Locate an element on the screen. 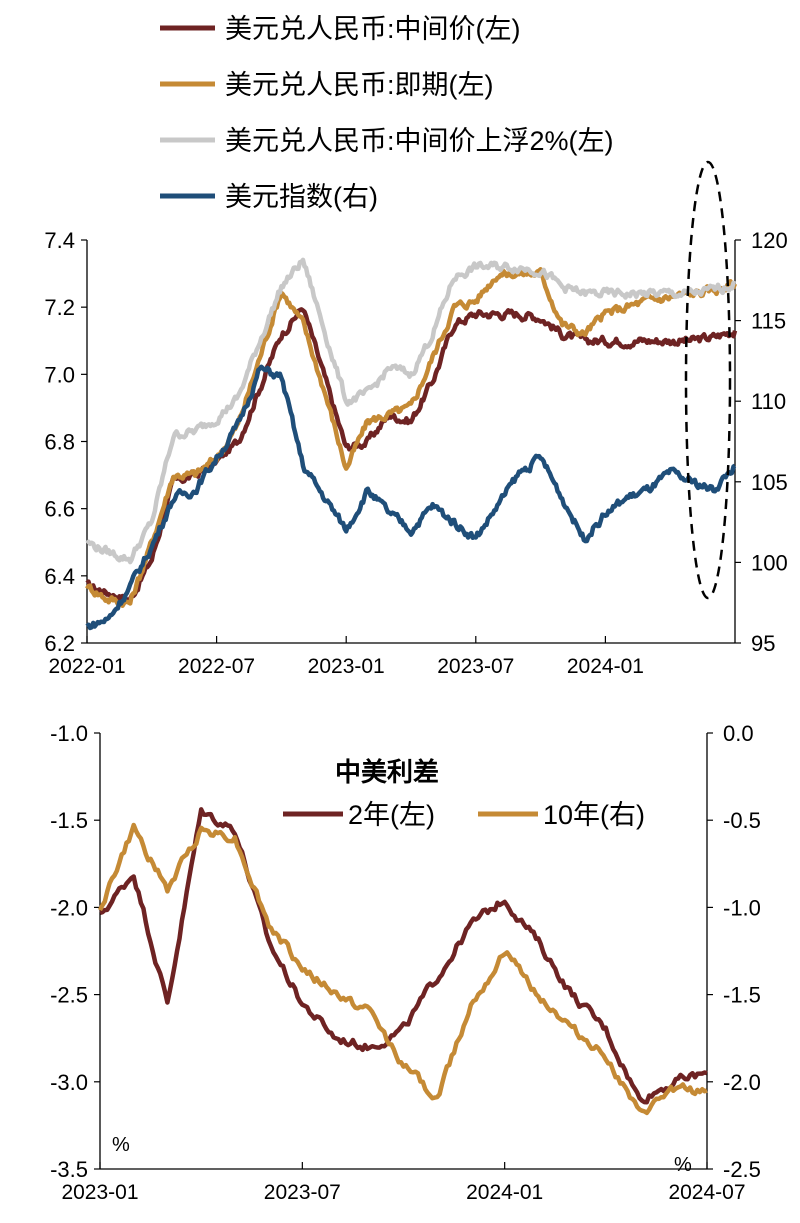 The image size is (800, 1223). chart1-xlabel: 2022-07 is located at coordinates (216, 666).